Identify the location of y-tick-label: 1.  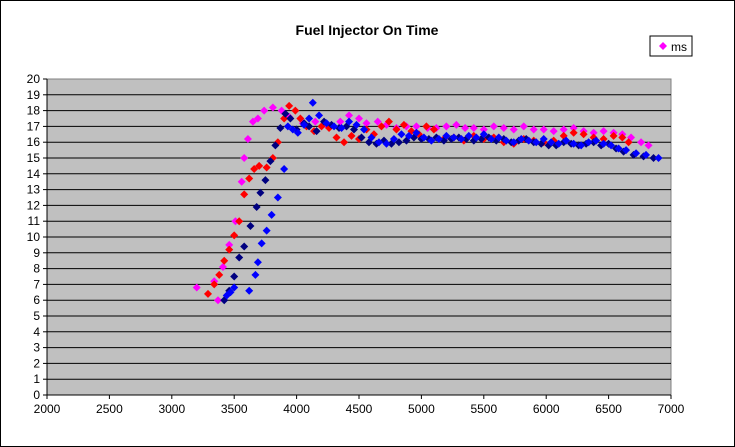
(36, 379).